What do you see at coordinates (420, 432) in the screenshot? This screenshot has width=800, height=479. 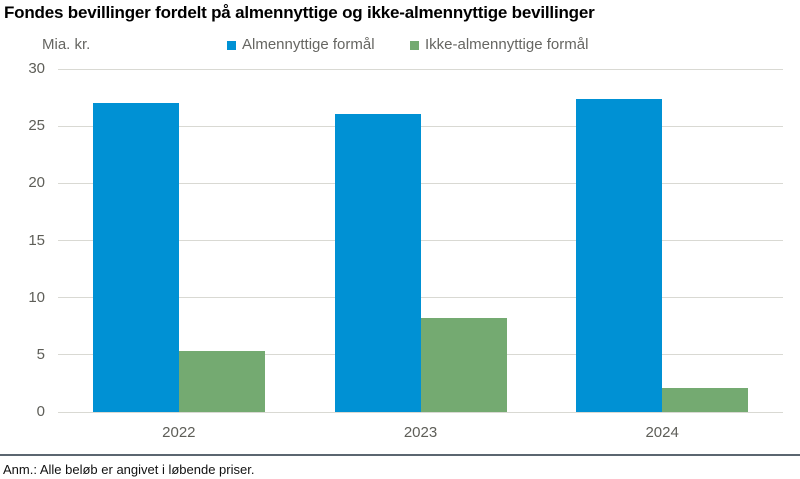 I see `x-axis-tick-label-2023: 2023` at bounding box center [420, 432].